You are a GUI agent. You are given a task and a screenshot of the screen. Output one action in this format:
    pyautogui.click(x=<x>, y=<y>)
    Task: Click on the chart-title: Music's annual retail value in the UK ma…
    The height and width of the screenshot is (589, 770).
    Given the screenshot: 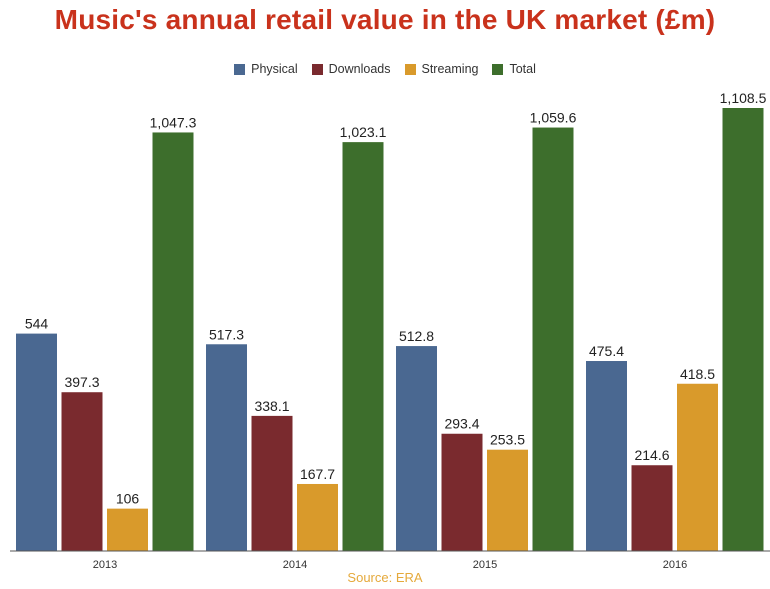 What is the action you would take?
    pyautogui.click(x=385, y=19)
    